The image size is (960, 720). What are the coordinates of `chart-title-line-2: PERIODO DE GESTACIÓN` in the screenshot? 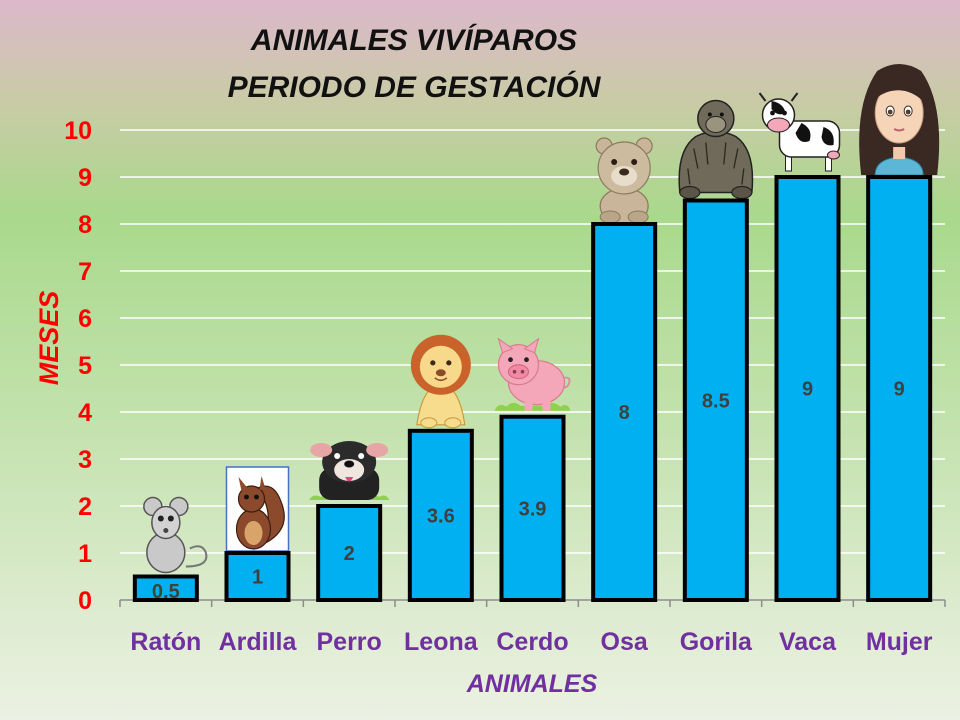 It's located at (415, 87).